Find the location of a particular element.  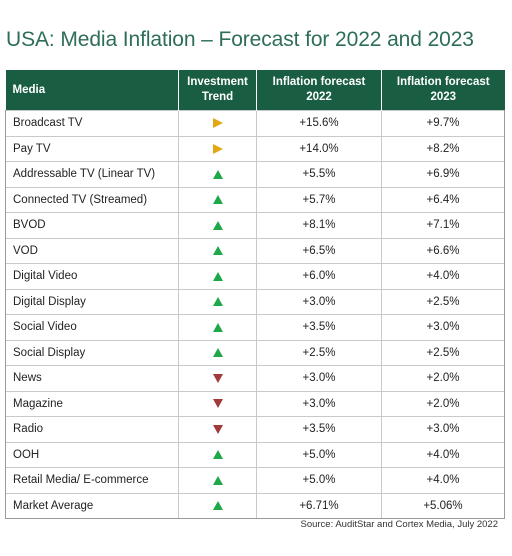

media-cell: BVOD is located at coordinates (92, 225).